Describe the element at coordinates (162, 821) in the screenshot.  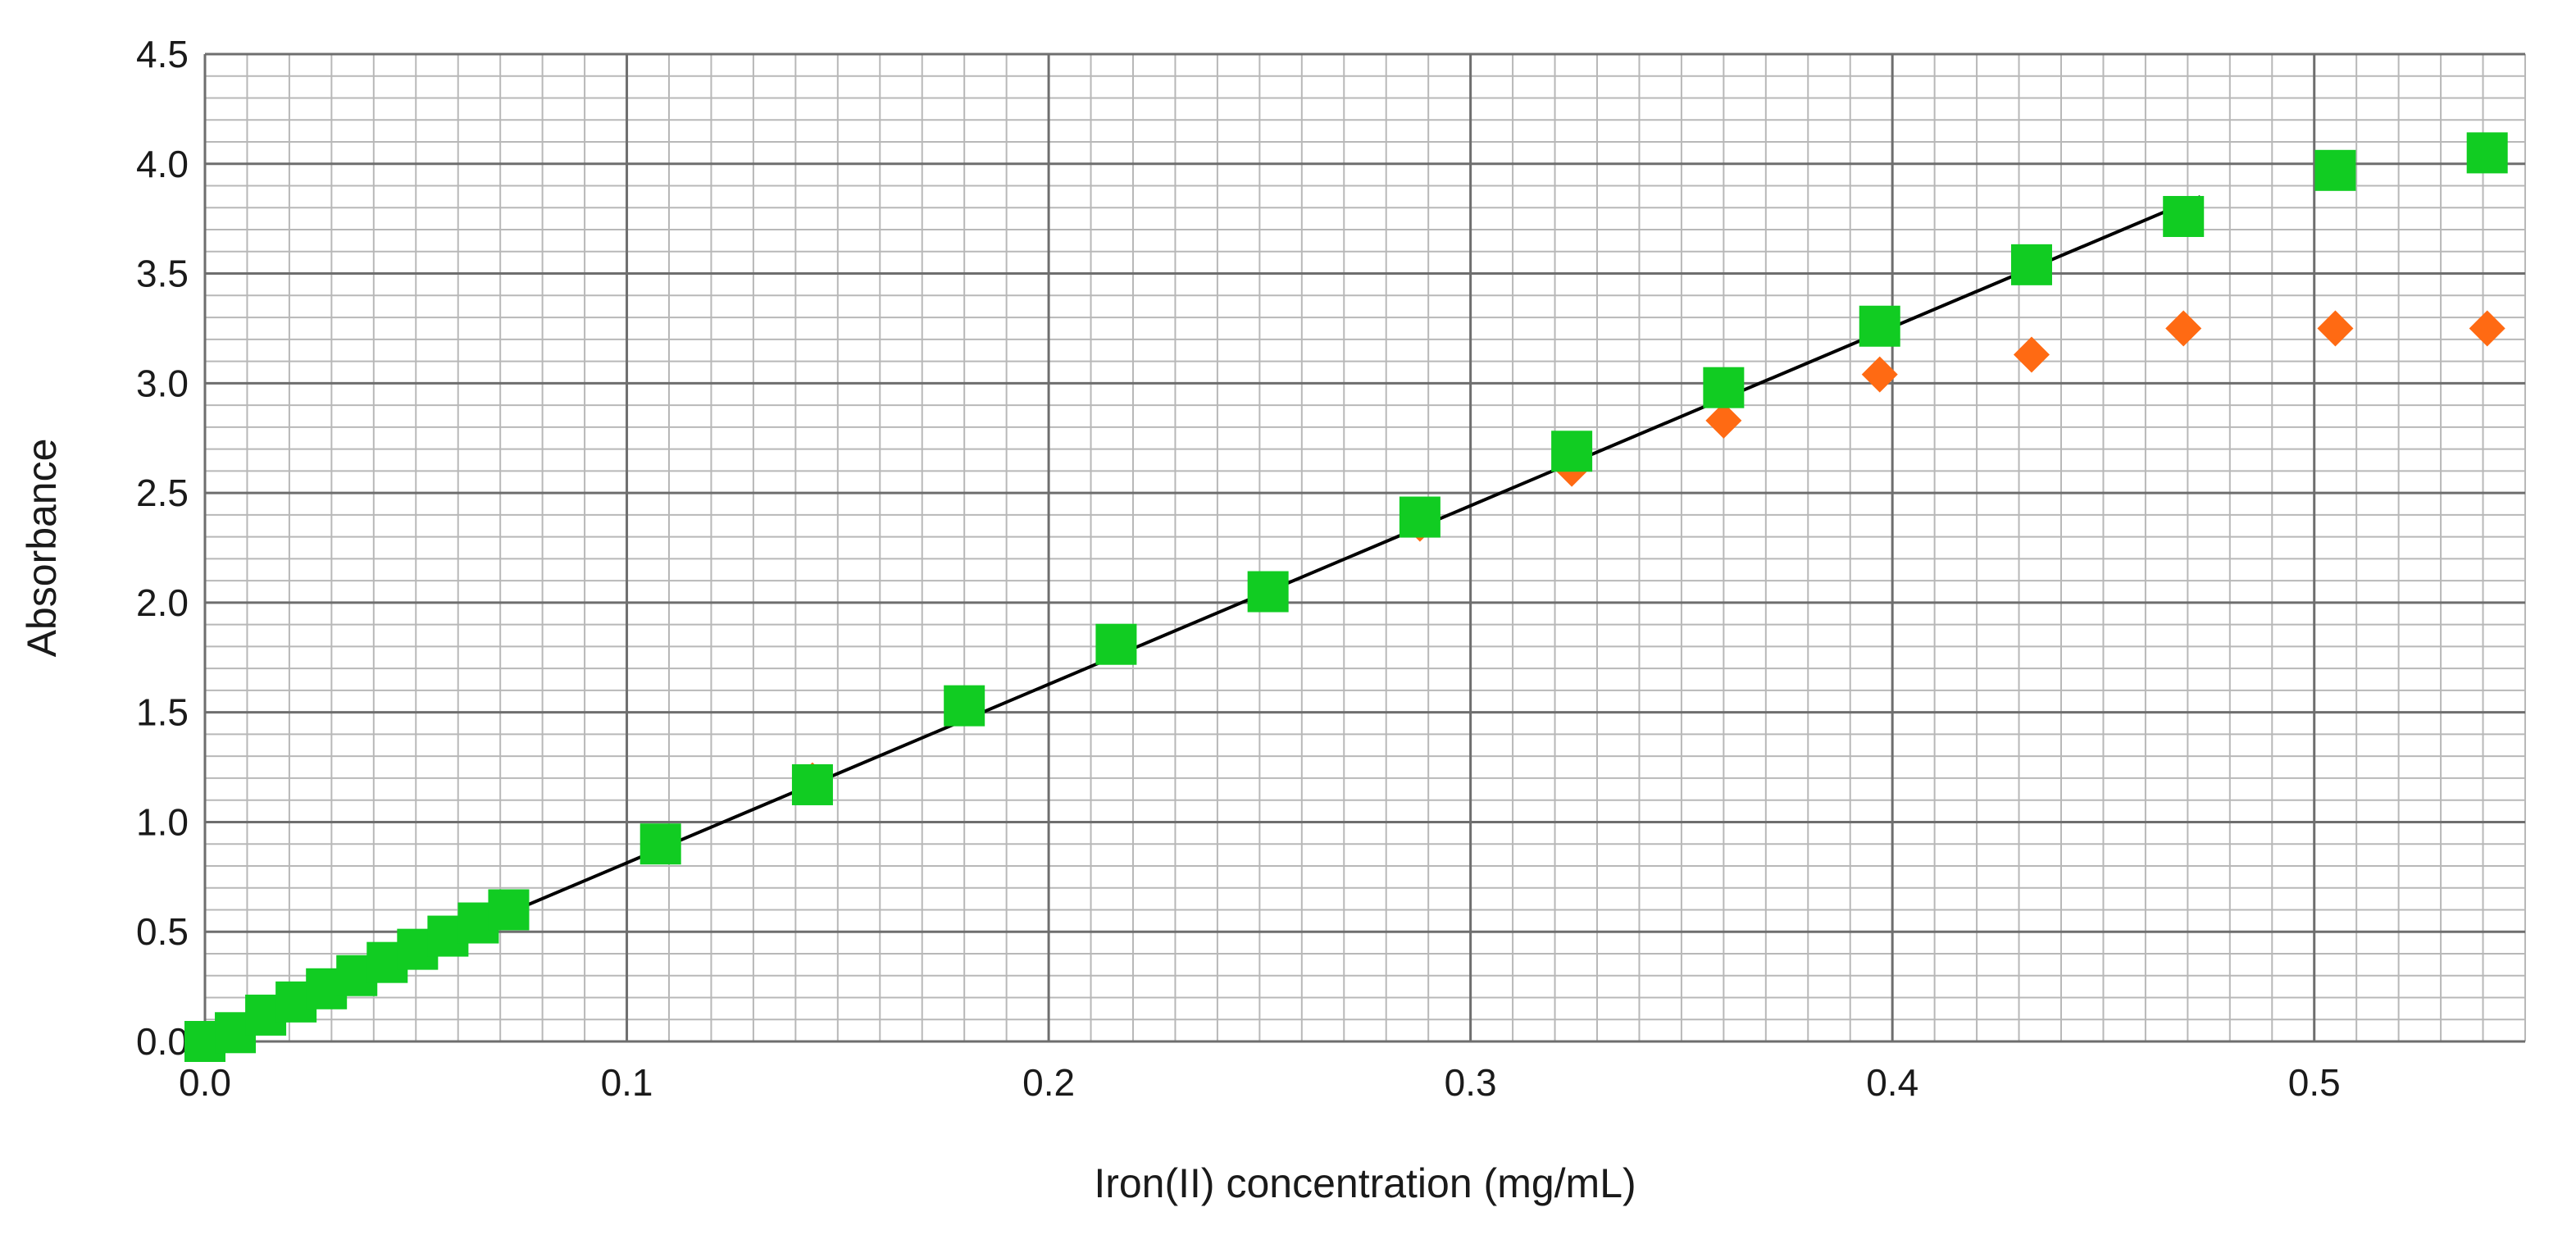
I see `y-tick-label: 1.0` at that location.